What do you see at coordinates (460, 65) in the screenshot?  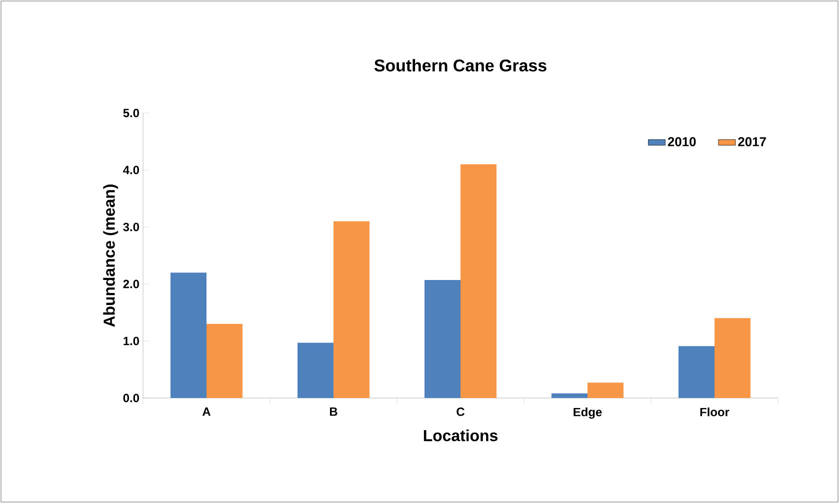 I see `chart-title: Southern Cane Grass` at bounding box center [460, 65].